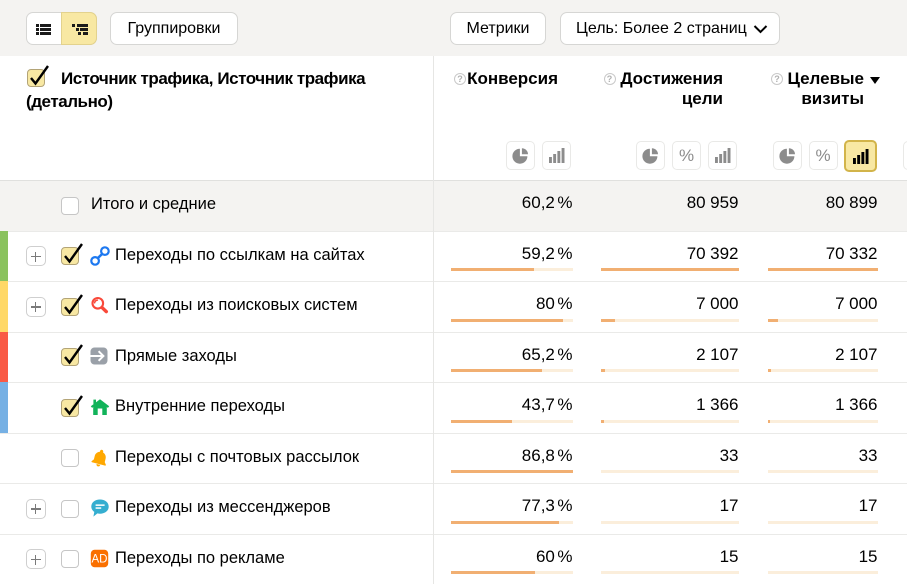 The image size is (907, 584). What do you see at coordinates (100, 559) in the screenshot?
I see `svg-text: AD` at bounding box center [100, 559].